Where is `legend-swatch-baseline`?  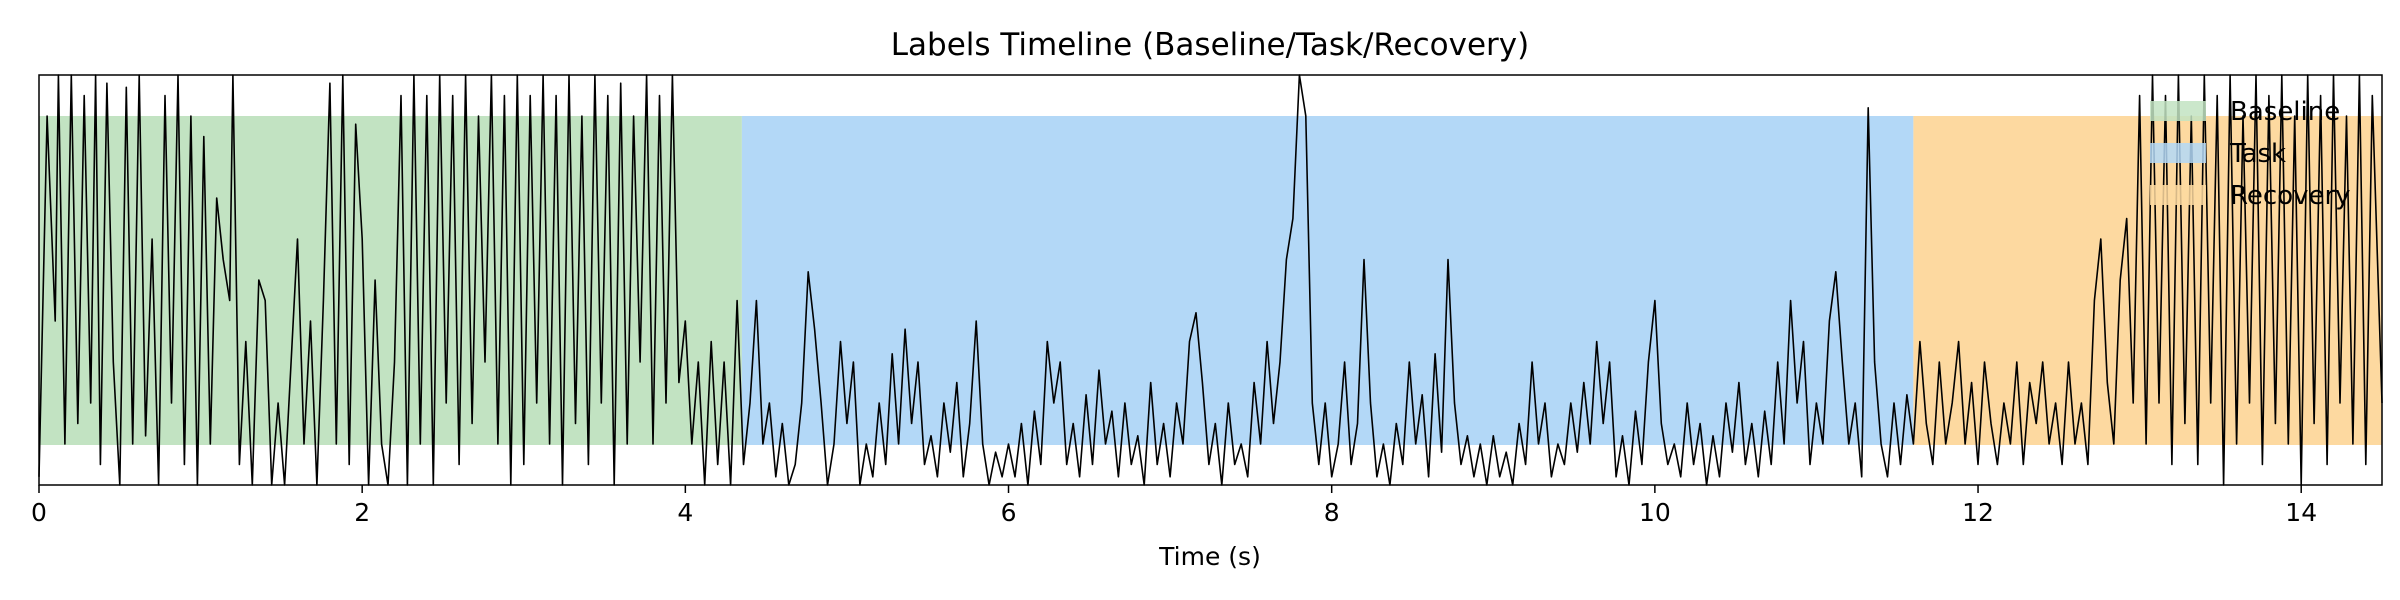
legend-swatch-baseline is located at coordinates (2178, 111).